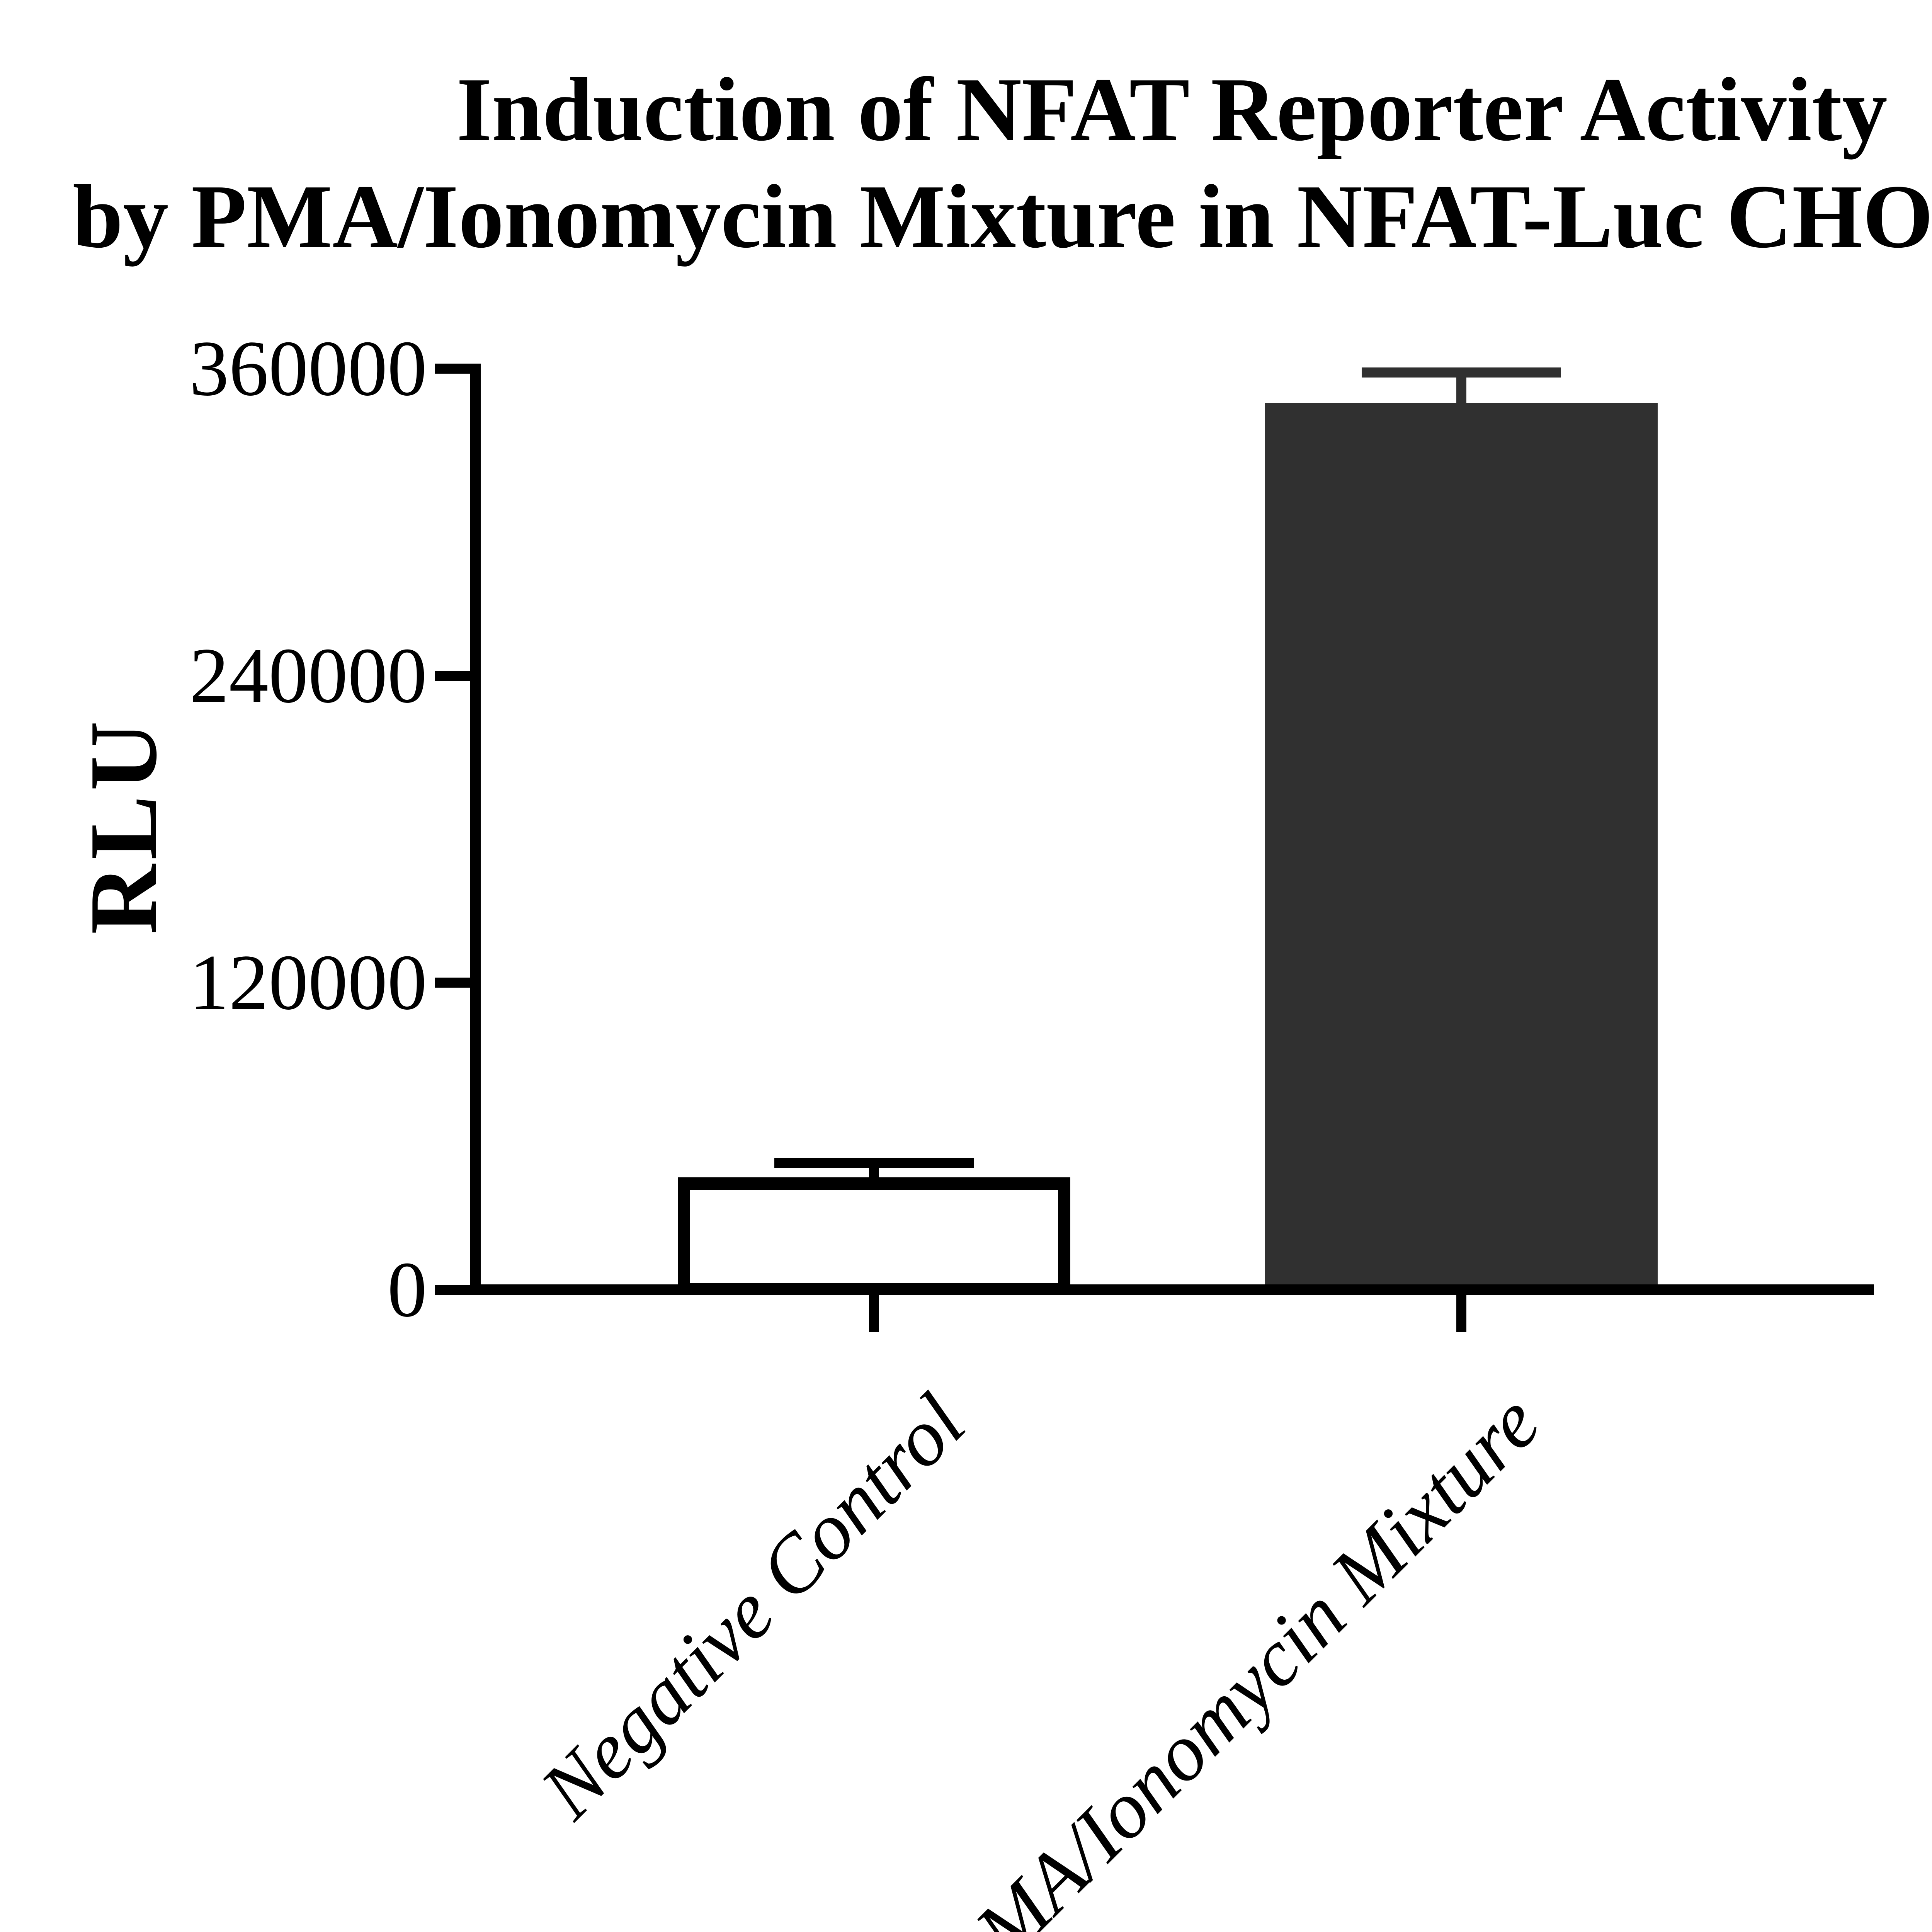 The width and height of the screenshot is (1932, 1932). What do you see at coordinates (753, 1606) in the screenshot?
I see `x-category-label: Negative Control` at bounding box center [753, 1606].